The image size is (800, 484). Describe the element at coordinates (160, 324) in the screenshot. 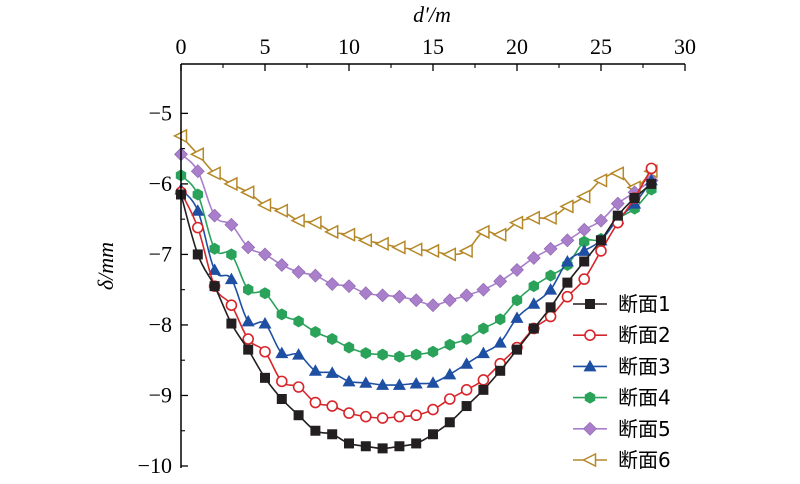

I see `y-tick-label: −8` at that location.